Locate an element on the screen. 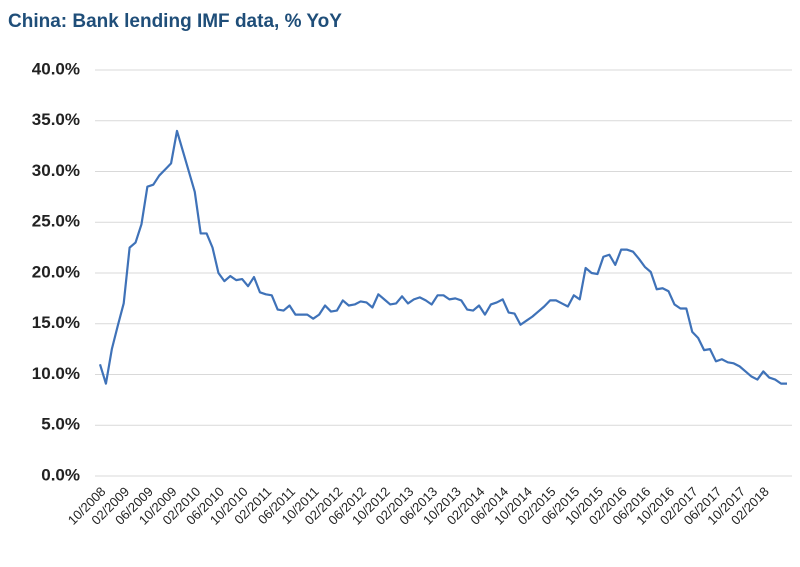  y-tick-label: 25.0% is located at coordinates (56, 221).